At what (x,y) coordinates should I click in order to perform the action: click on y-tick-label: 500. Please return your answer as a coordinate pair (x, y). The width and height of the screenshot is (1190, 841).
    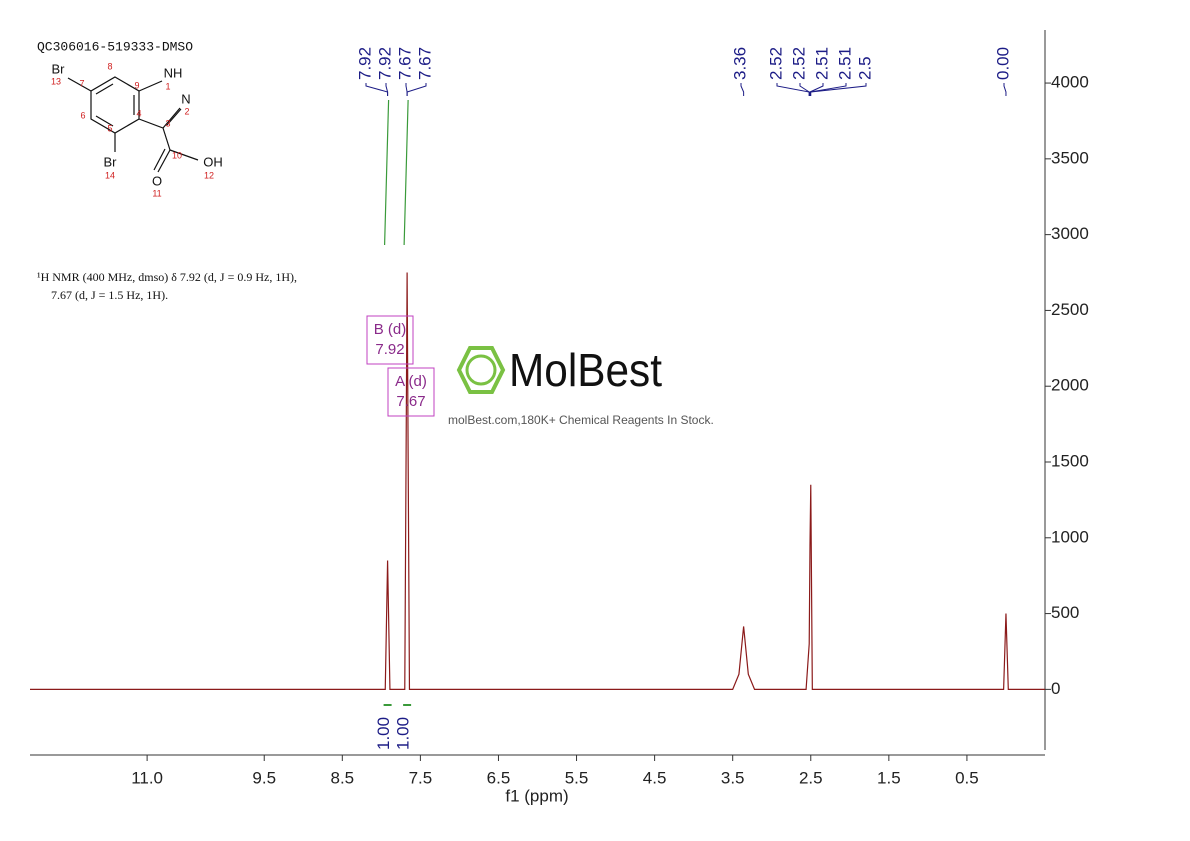
    Looking at the image, I should click on (1065, 612).